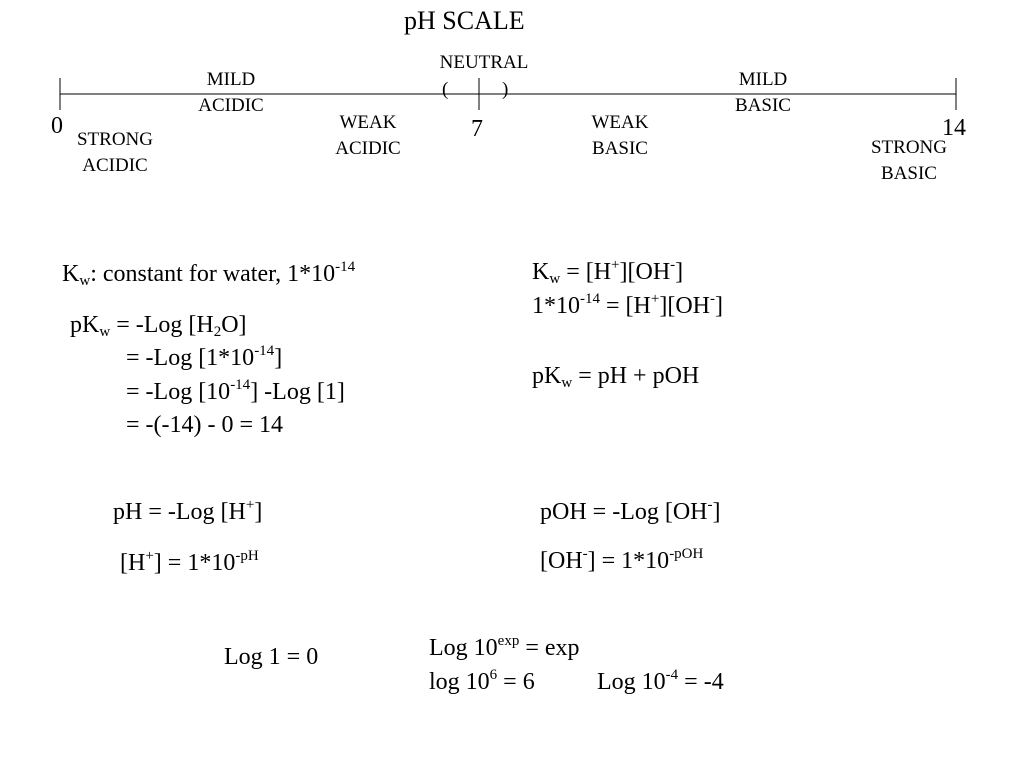  I want to click on ph-scale-axis, so click(508, 94).